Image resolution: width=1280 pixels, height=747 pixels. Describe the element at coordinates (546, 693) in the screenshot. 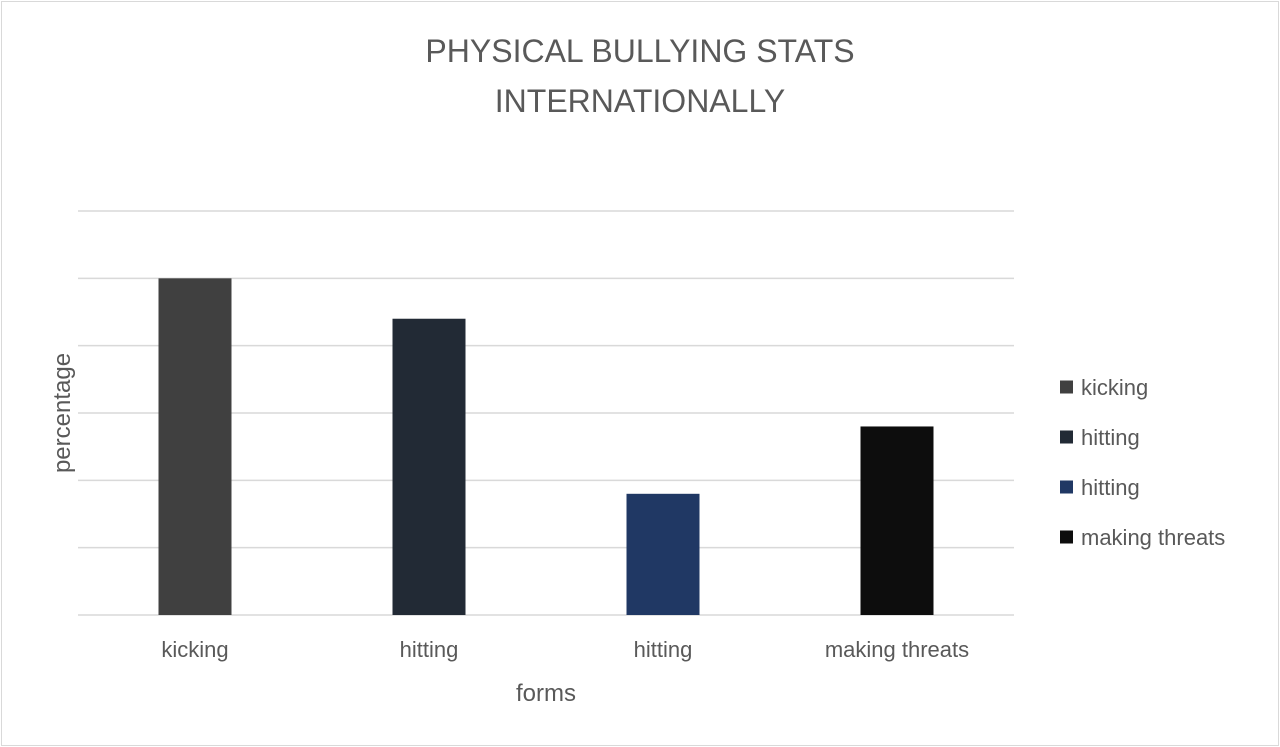

I see `x-axis-title: forms` at that location.